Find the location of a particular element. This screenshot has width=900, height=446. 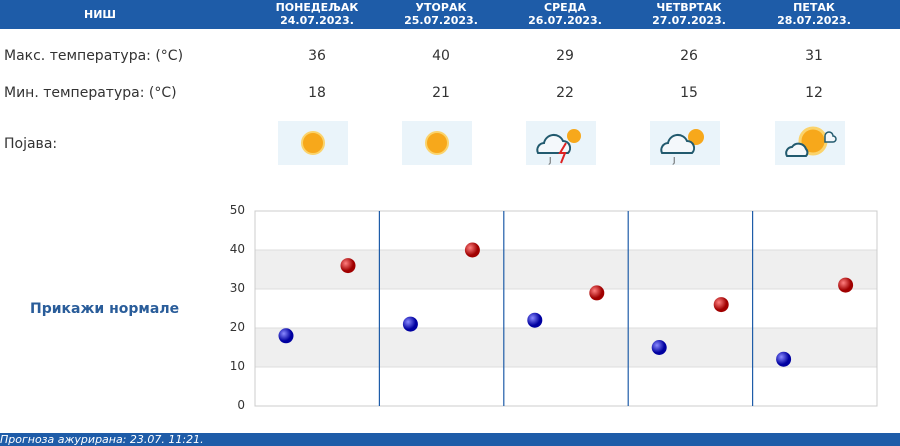

max-temp-value: 29 is located at coordinates (565, 56).